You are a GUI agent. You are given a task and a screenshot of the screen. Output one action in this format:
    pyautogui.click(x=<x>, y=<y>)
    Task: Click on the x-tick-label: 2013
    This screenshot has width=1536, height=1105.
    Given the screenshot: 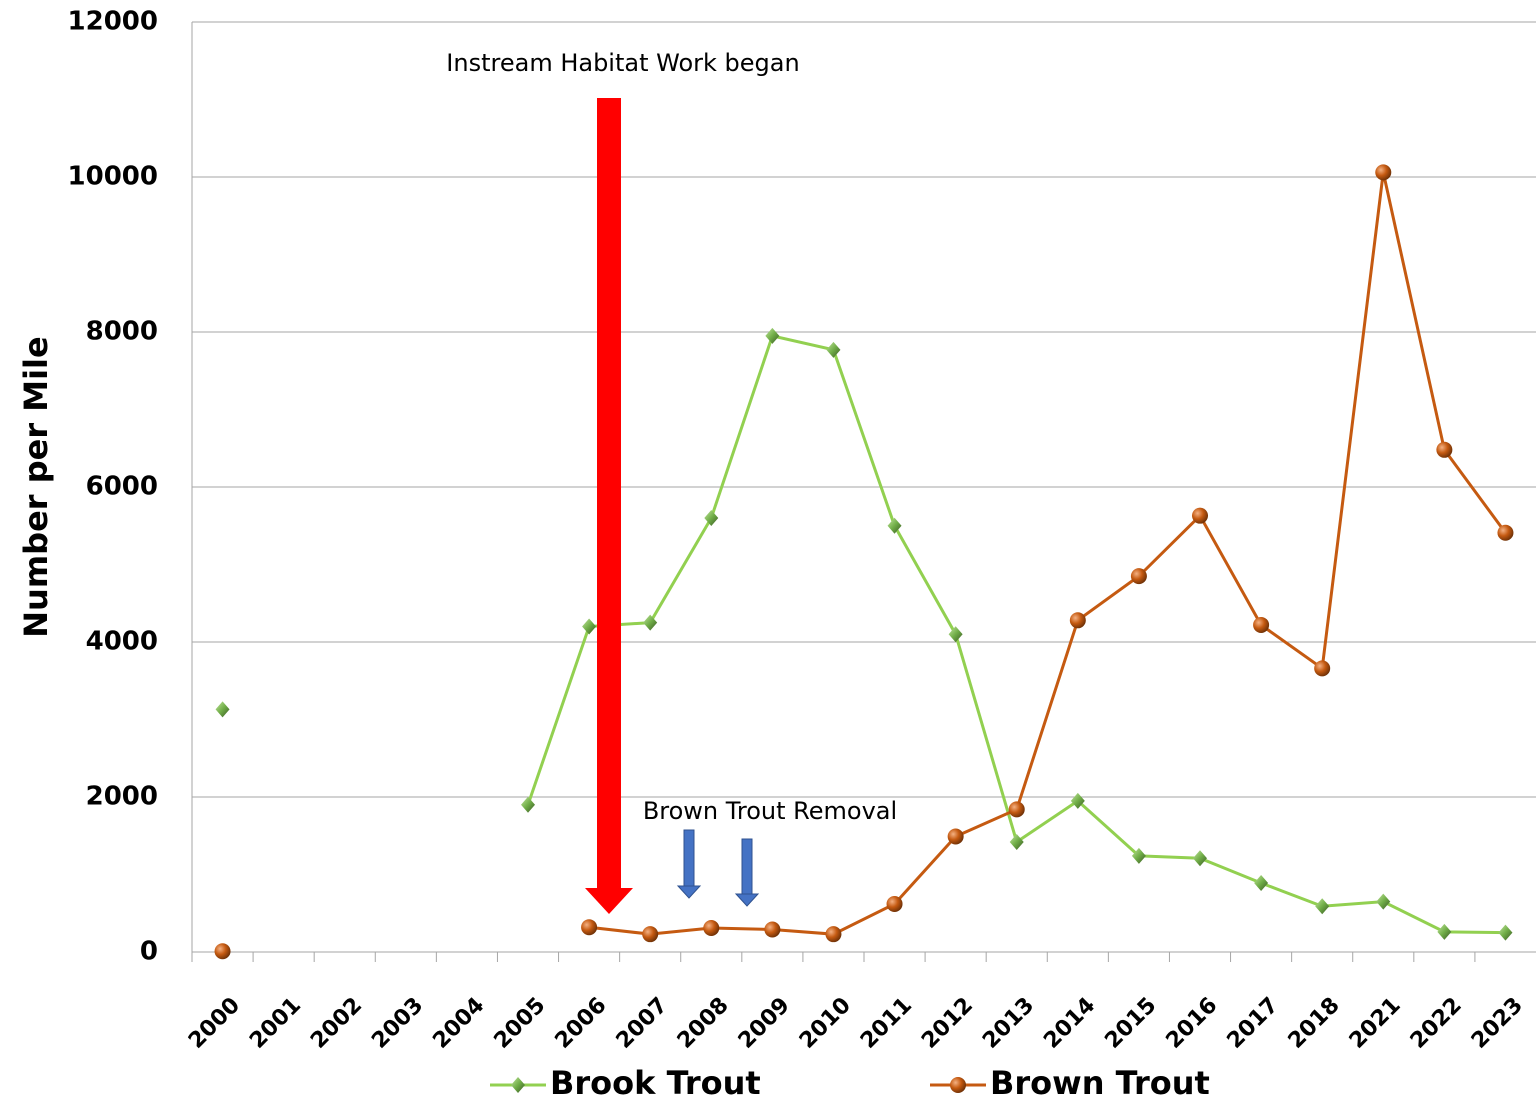 What is the action you would take?
    pyautogui.click(x=1008, y=1023)
    